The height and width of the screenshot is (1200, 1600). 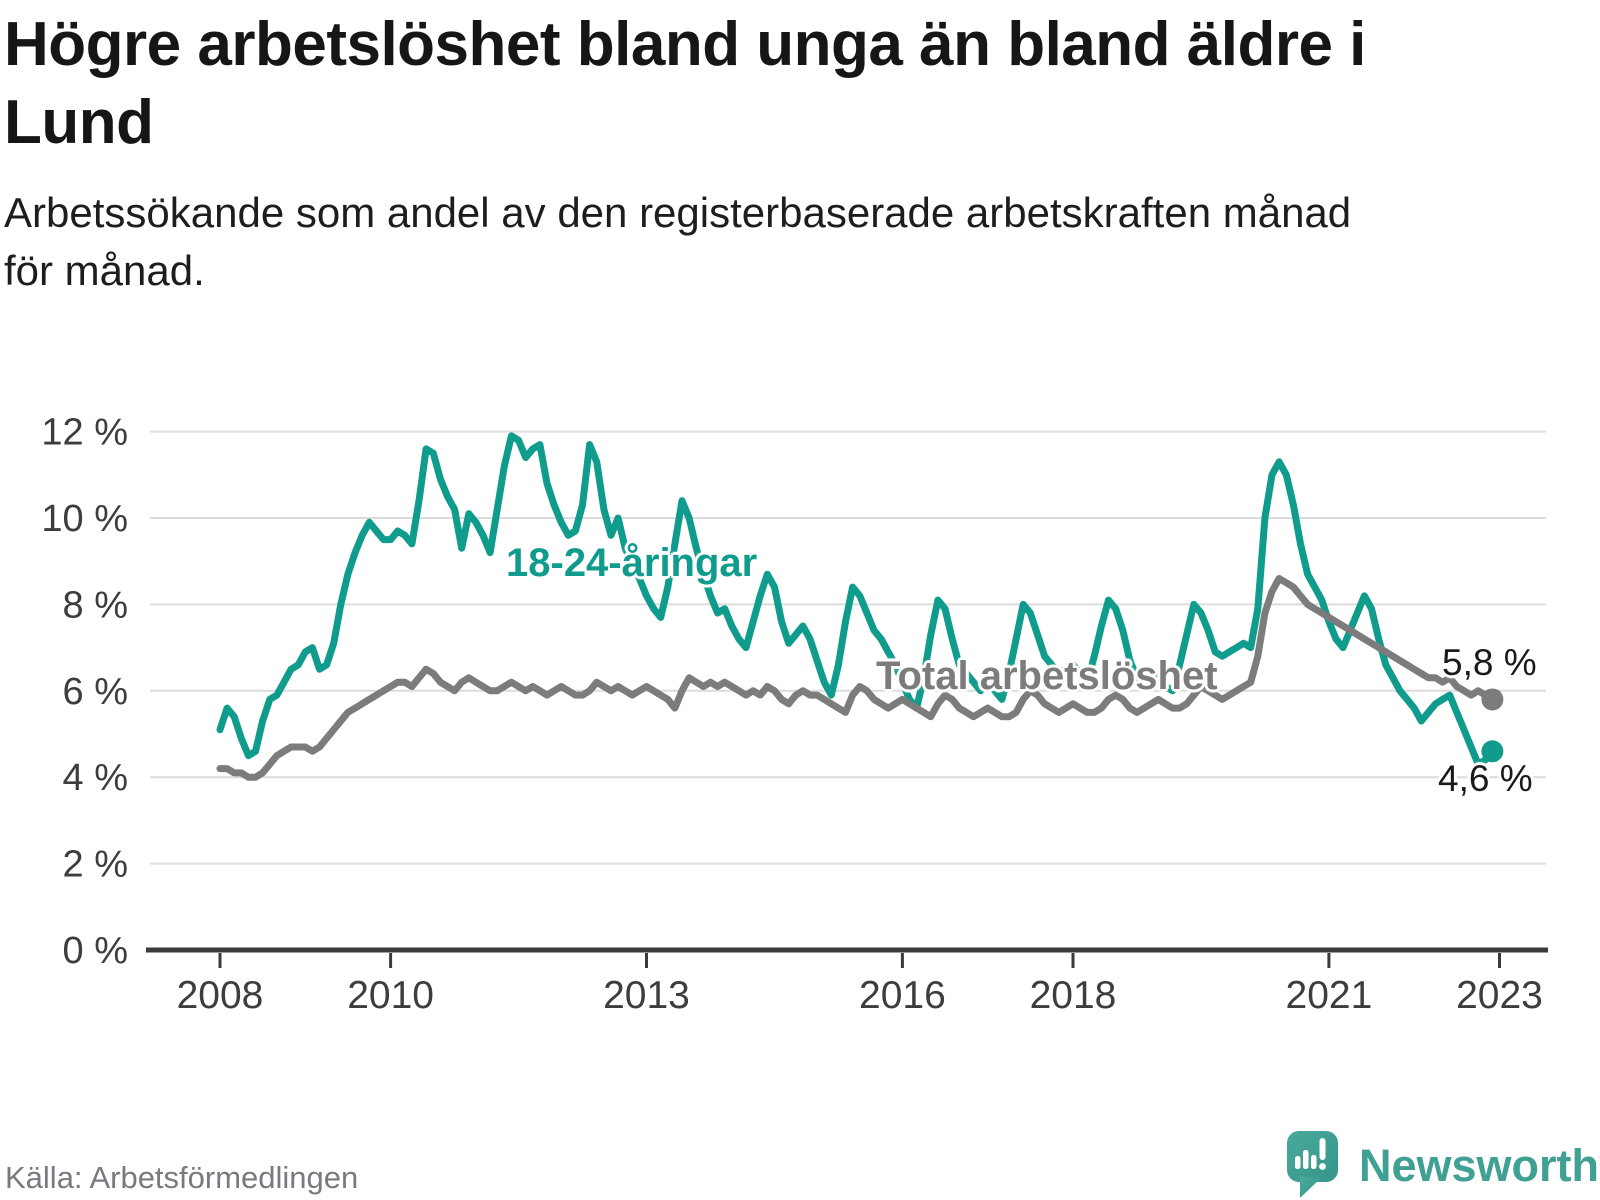 What do you see at coordinates (84, 519) in the screenshot?
I see `y-tick-label: 10 %` at bounding box center [84, 519].